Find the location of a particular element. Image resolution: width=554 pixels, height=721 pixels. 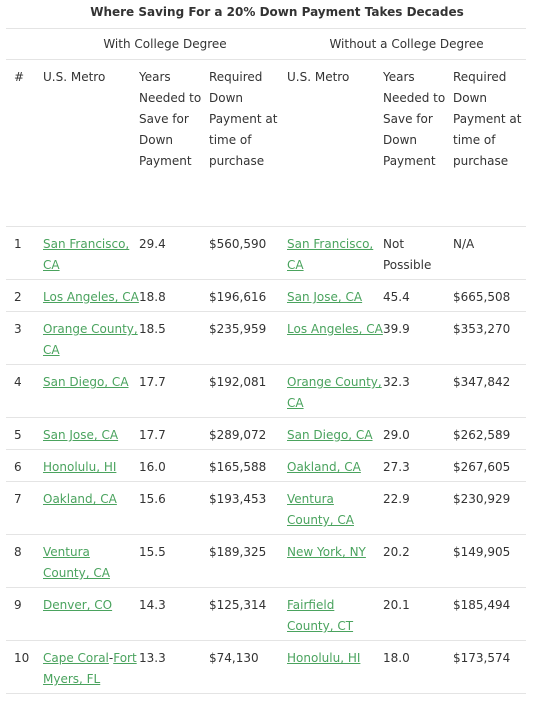

metro-with-degree-link: Cape Coral is located at coordinates (76, 658).